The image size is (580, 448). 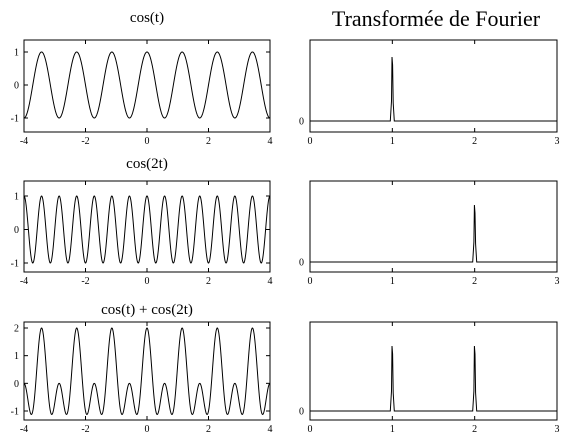 What do you see at coordinates (436, 18) in the screenshot?
I see `fourier-transform-title: Transformée de Fourier` at bounding box center [436, 18].